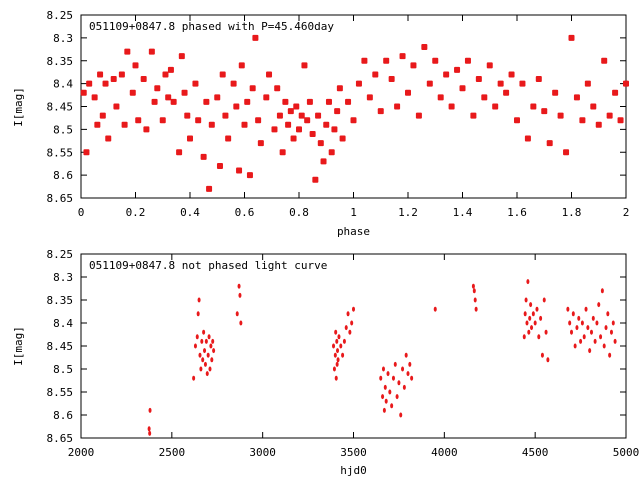 The width and height of the screenshot is (640, 480). What do you see at coordinates (63, 415) in the screenshot?
I see `y-tick-label: 8.6` at bounding box center [63, 415].